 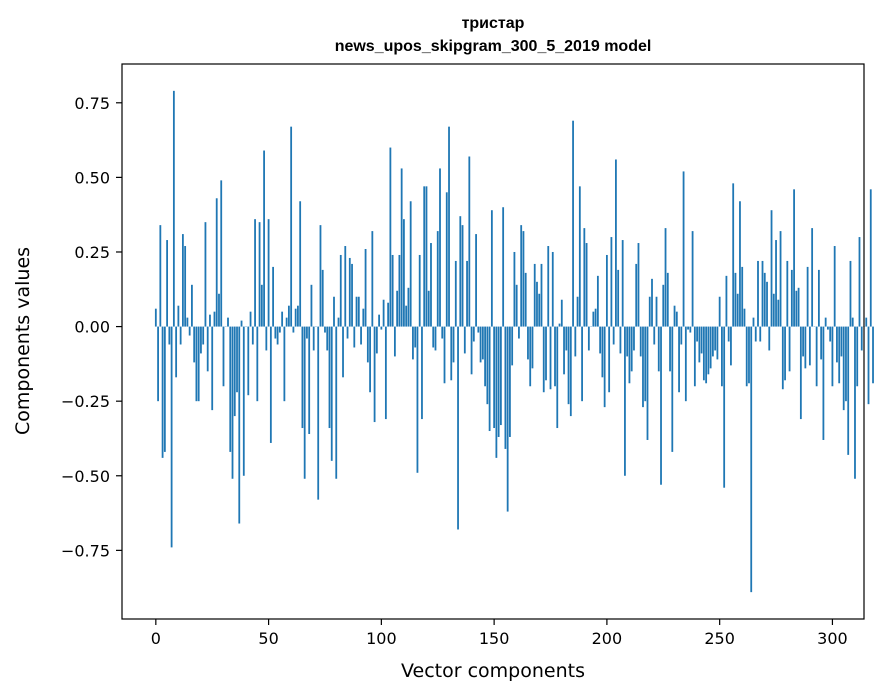 What do you see at coordinates (85, 550) in the screenshot?
I see `y-tick-label: −0.75` at bounding box center [85, 550].